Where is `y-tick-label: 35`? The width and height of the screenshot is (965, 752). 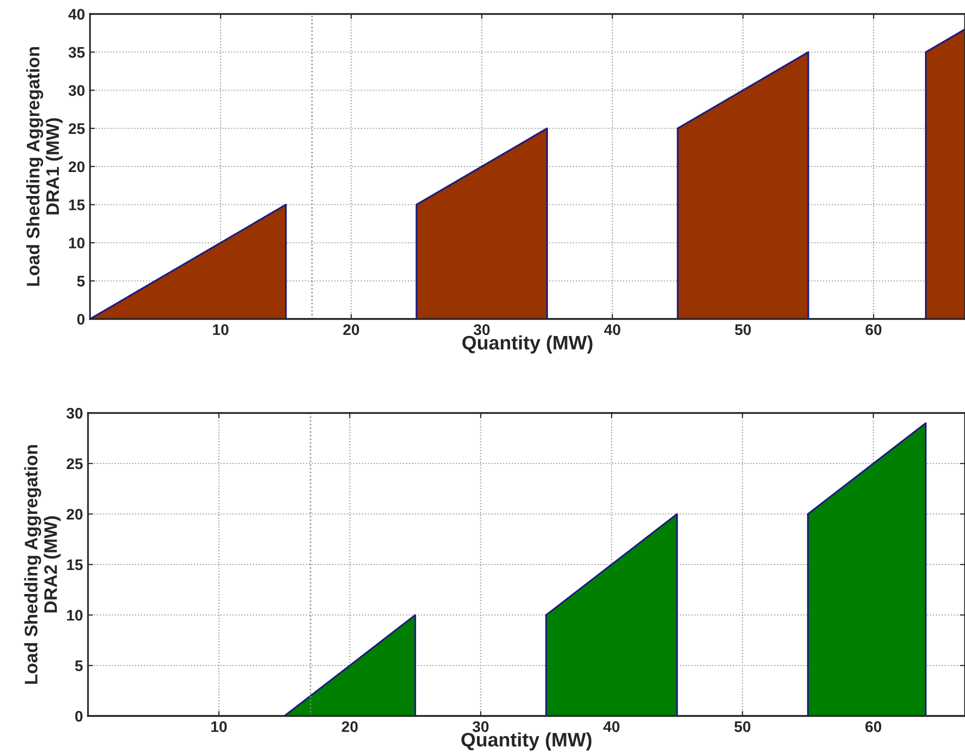
y-tick-label: 35 is located at coordinates (76, 52).